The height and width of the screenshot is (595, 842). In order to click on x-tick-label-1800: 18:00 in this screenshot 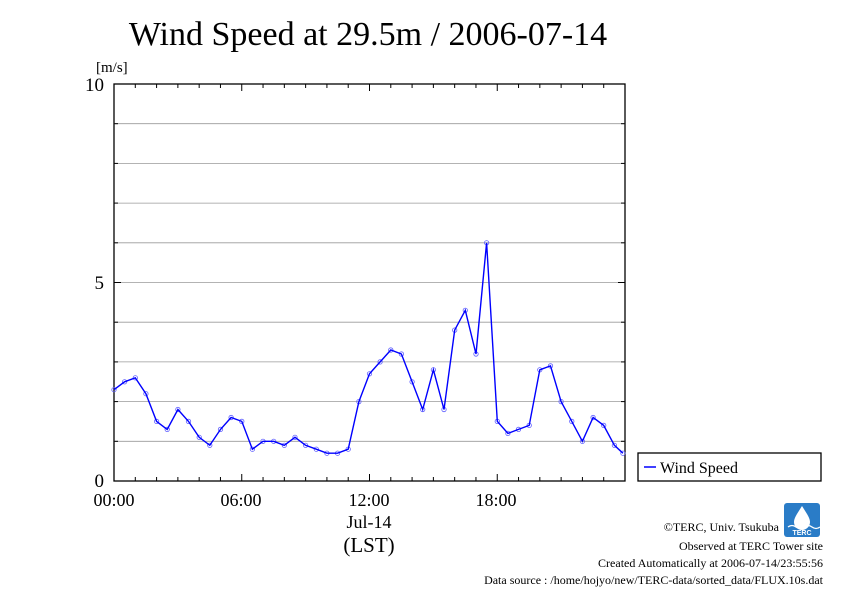, I will do `click(495, 500)`.